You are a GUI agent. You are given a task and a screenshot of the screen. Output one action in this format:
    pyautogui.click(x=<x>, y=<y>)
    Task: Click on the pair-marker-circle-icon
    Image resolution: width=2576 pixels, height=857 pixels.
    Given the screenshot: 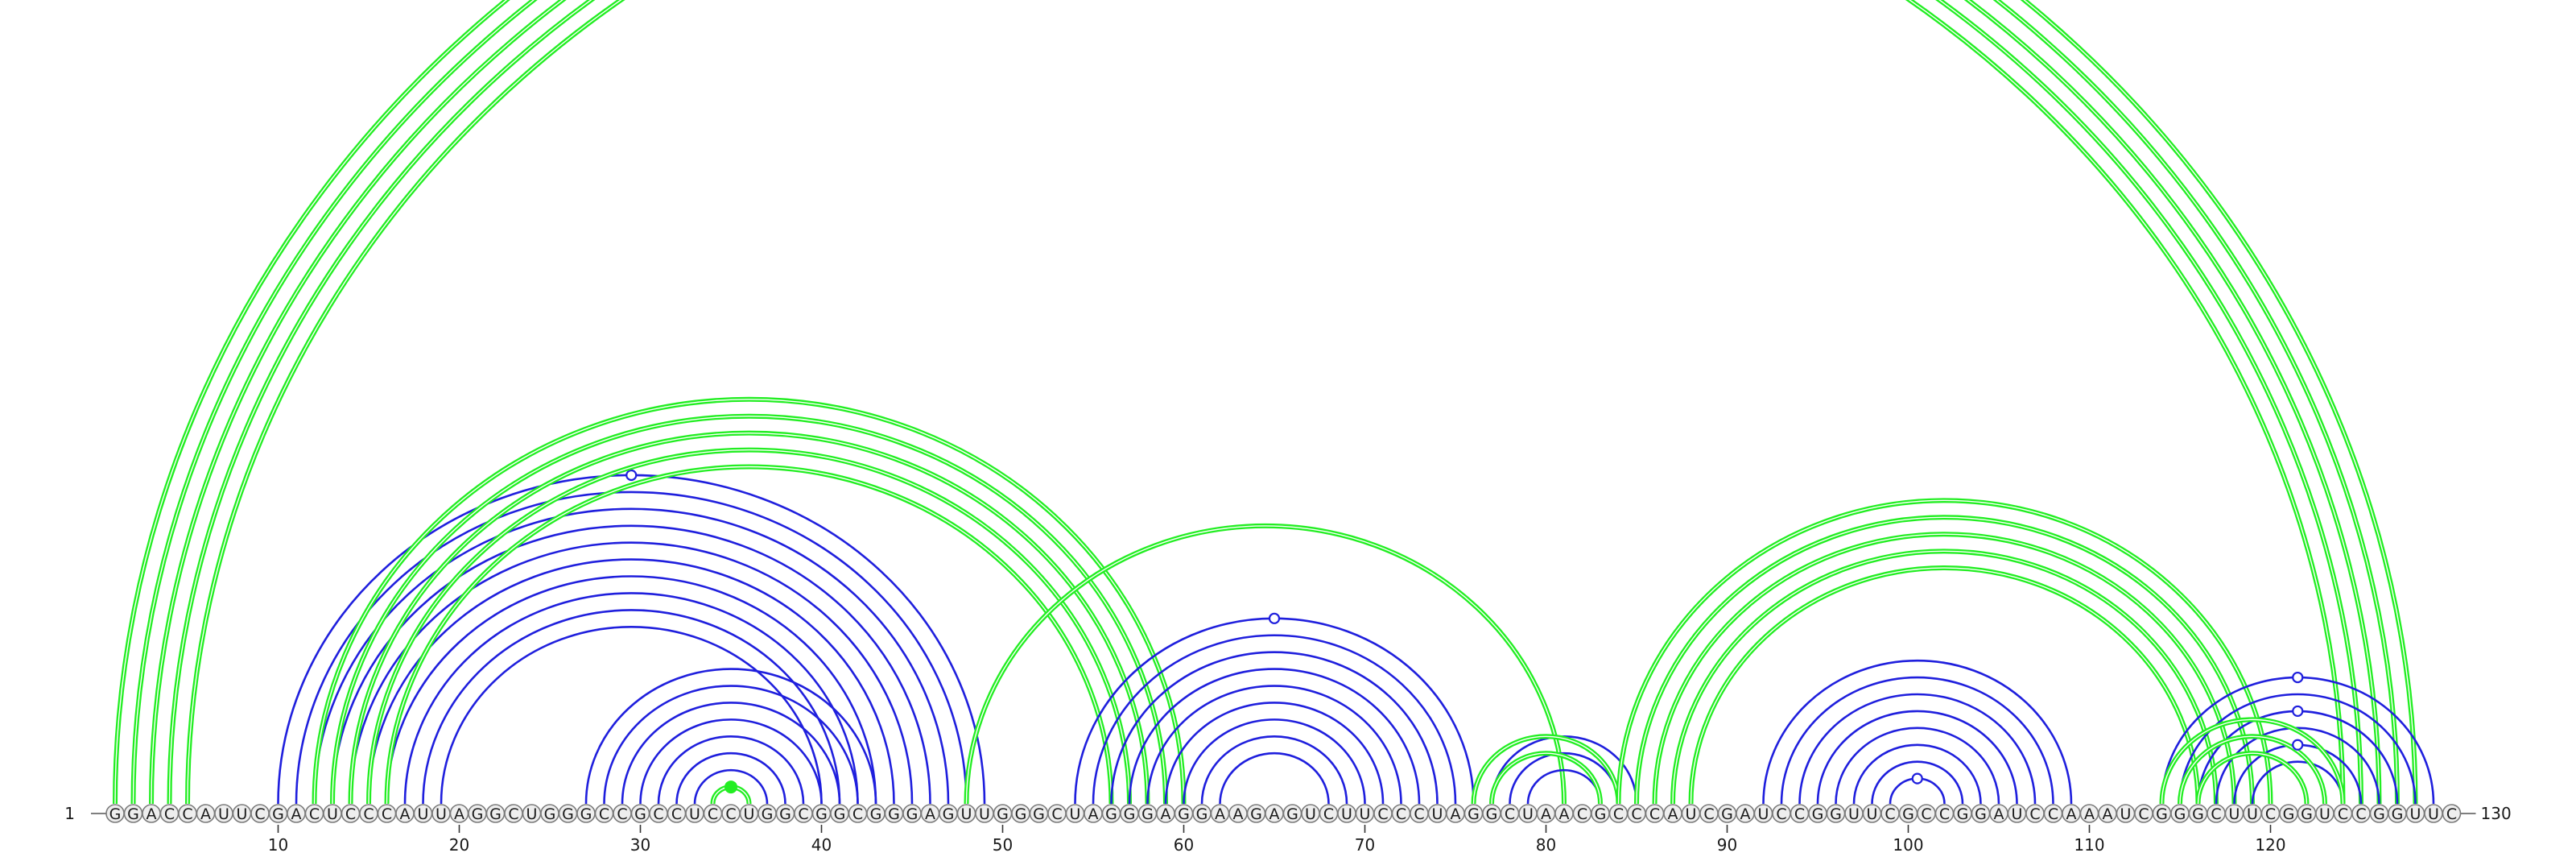 What is the action you would take?
    pyautogui.click(x=1274, y=618)
    